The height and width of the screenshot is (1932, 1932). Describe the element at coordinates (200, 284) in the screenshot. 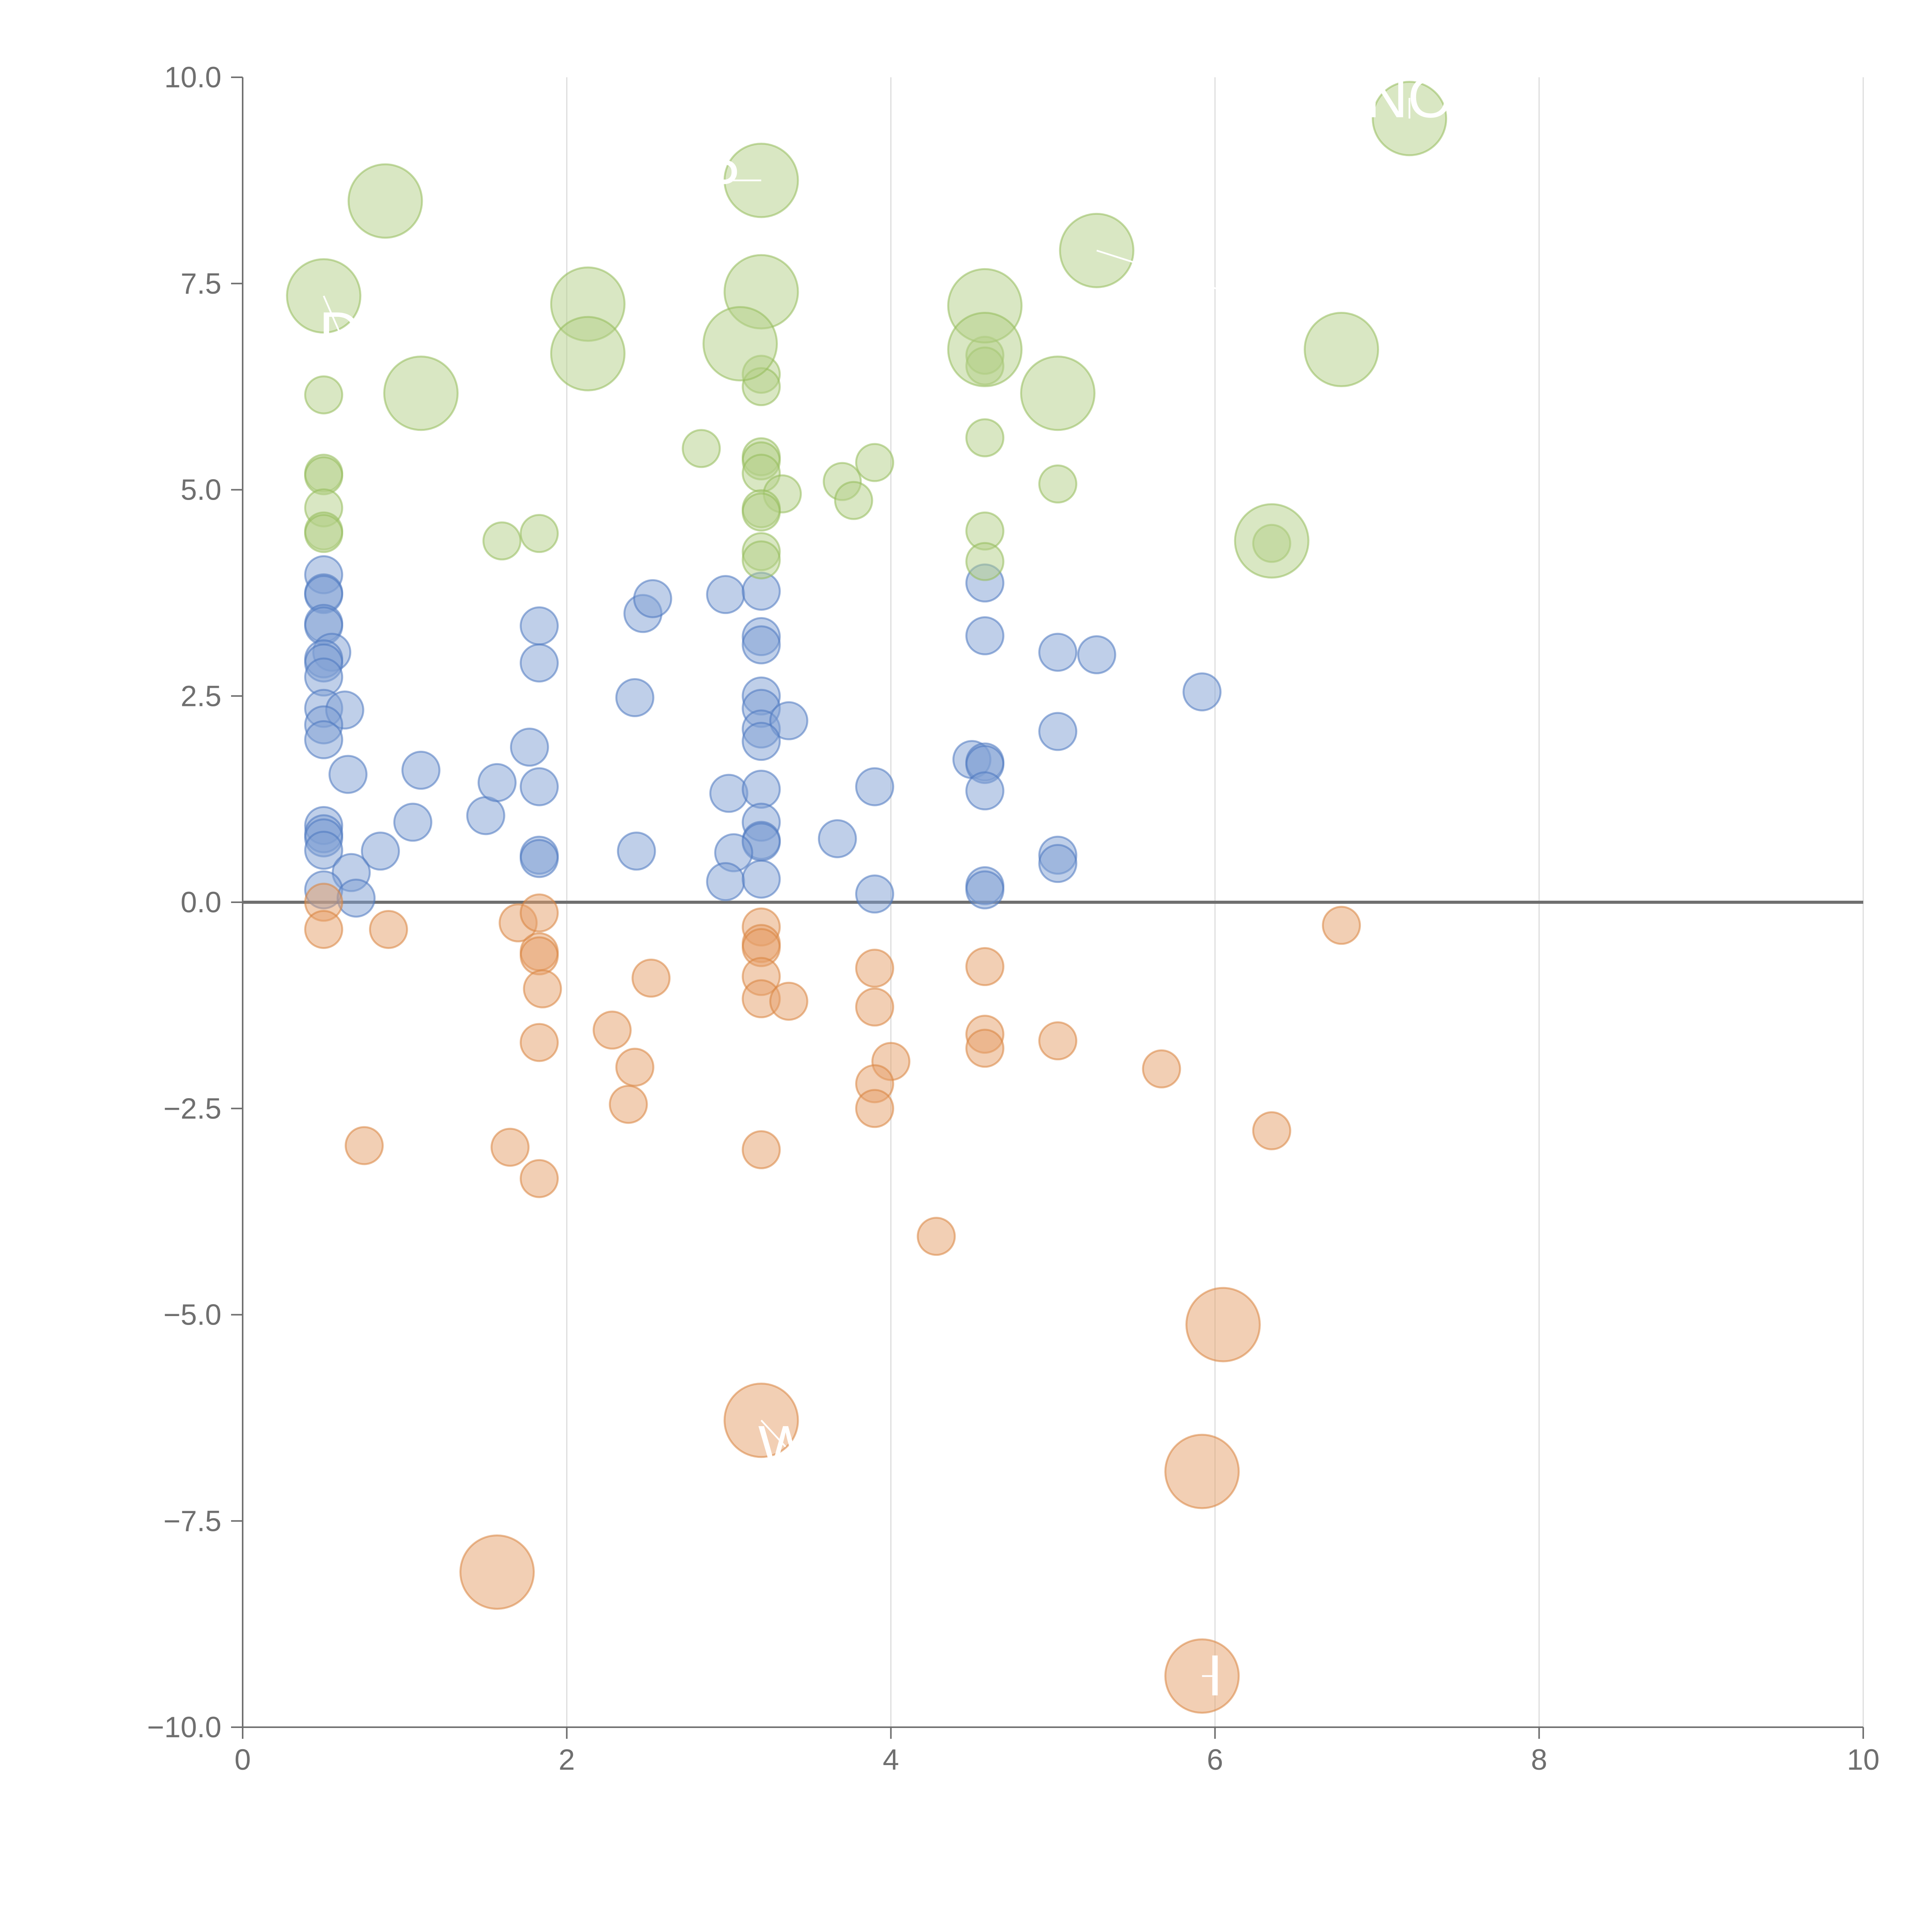

I see `y-tick-label-1: 7.5` at that location.